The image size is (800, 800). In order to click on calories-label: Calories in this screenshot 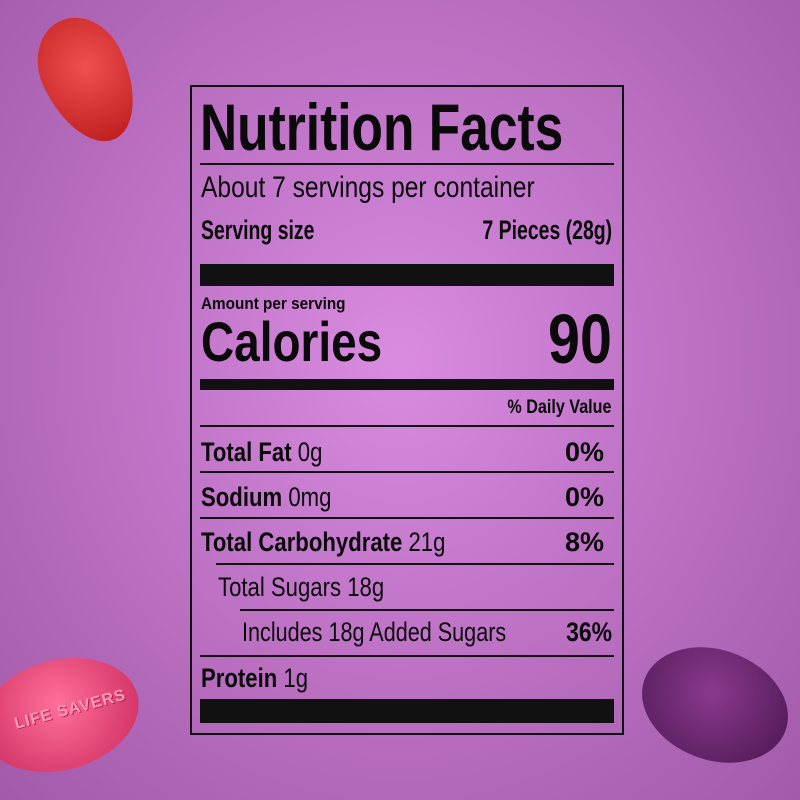, I will do `click(292, 341)`.